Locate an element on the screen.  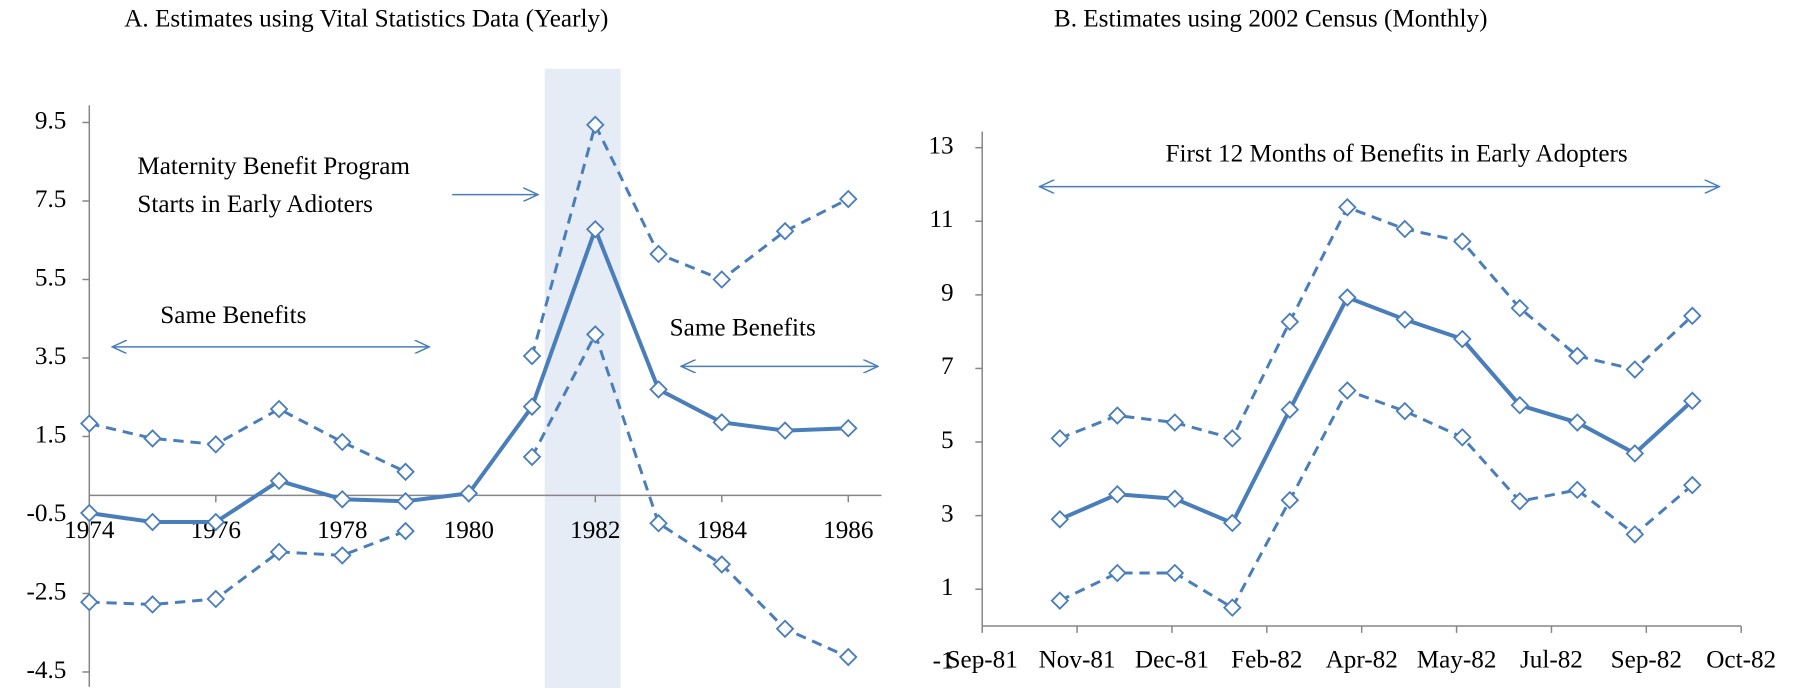
x-tick-label: Nov-81 is located at coordinates (1077, 659).